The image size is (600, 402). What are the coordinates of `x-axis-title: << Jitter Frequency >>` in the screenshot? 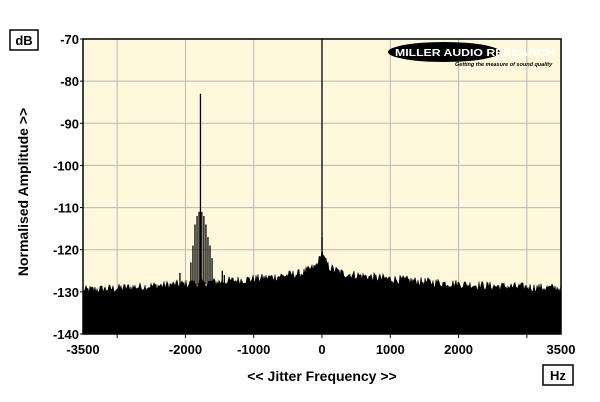 It's located at (321, 376).